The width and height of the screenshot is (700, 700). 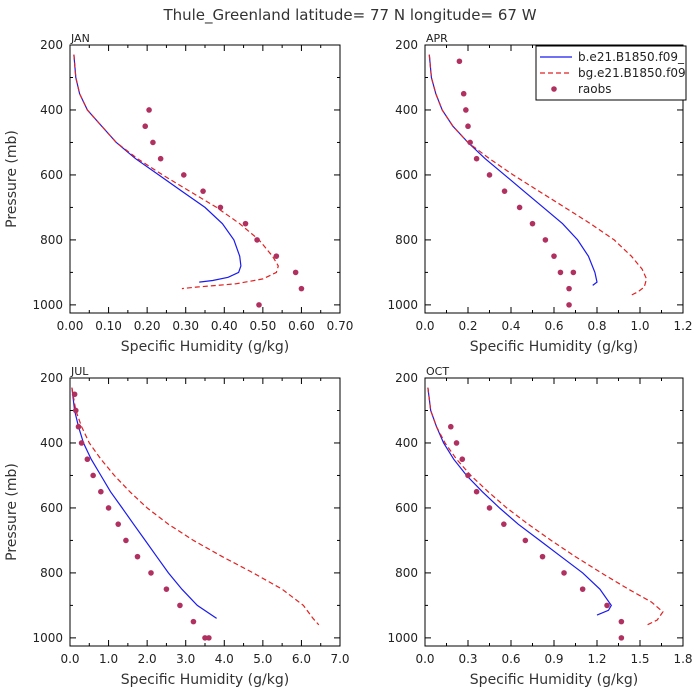 What do you see at coordinates (611, 73) in the screenshot?
I see `legend: b.e21.B1850.f09_ bg.e21.B1850.f09 raobs` at bounding box center [611, 73].